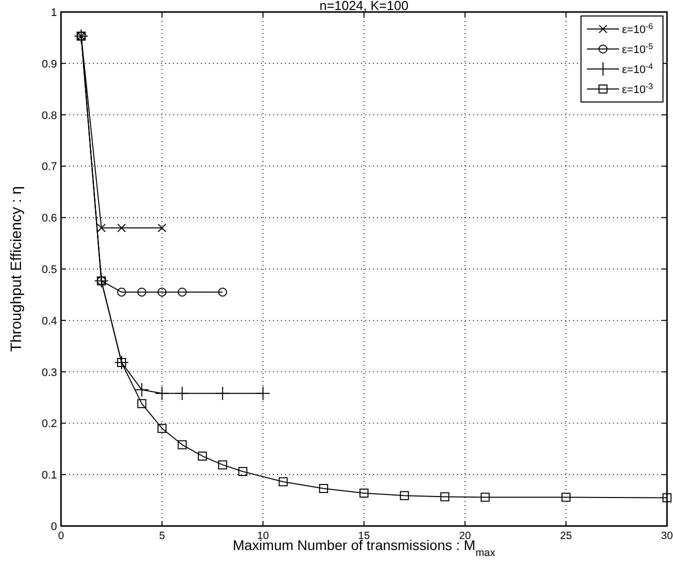 The width and height of the screenshot is (673, 561). What do you see at coordinates (566, 536) in the screenshot?
I see `x-tick-label: 25` at bounding box center [566, 536].